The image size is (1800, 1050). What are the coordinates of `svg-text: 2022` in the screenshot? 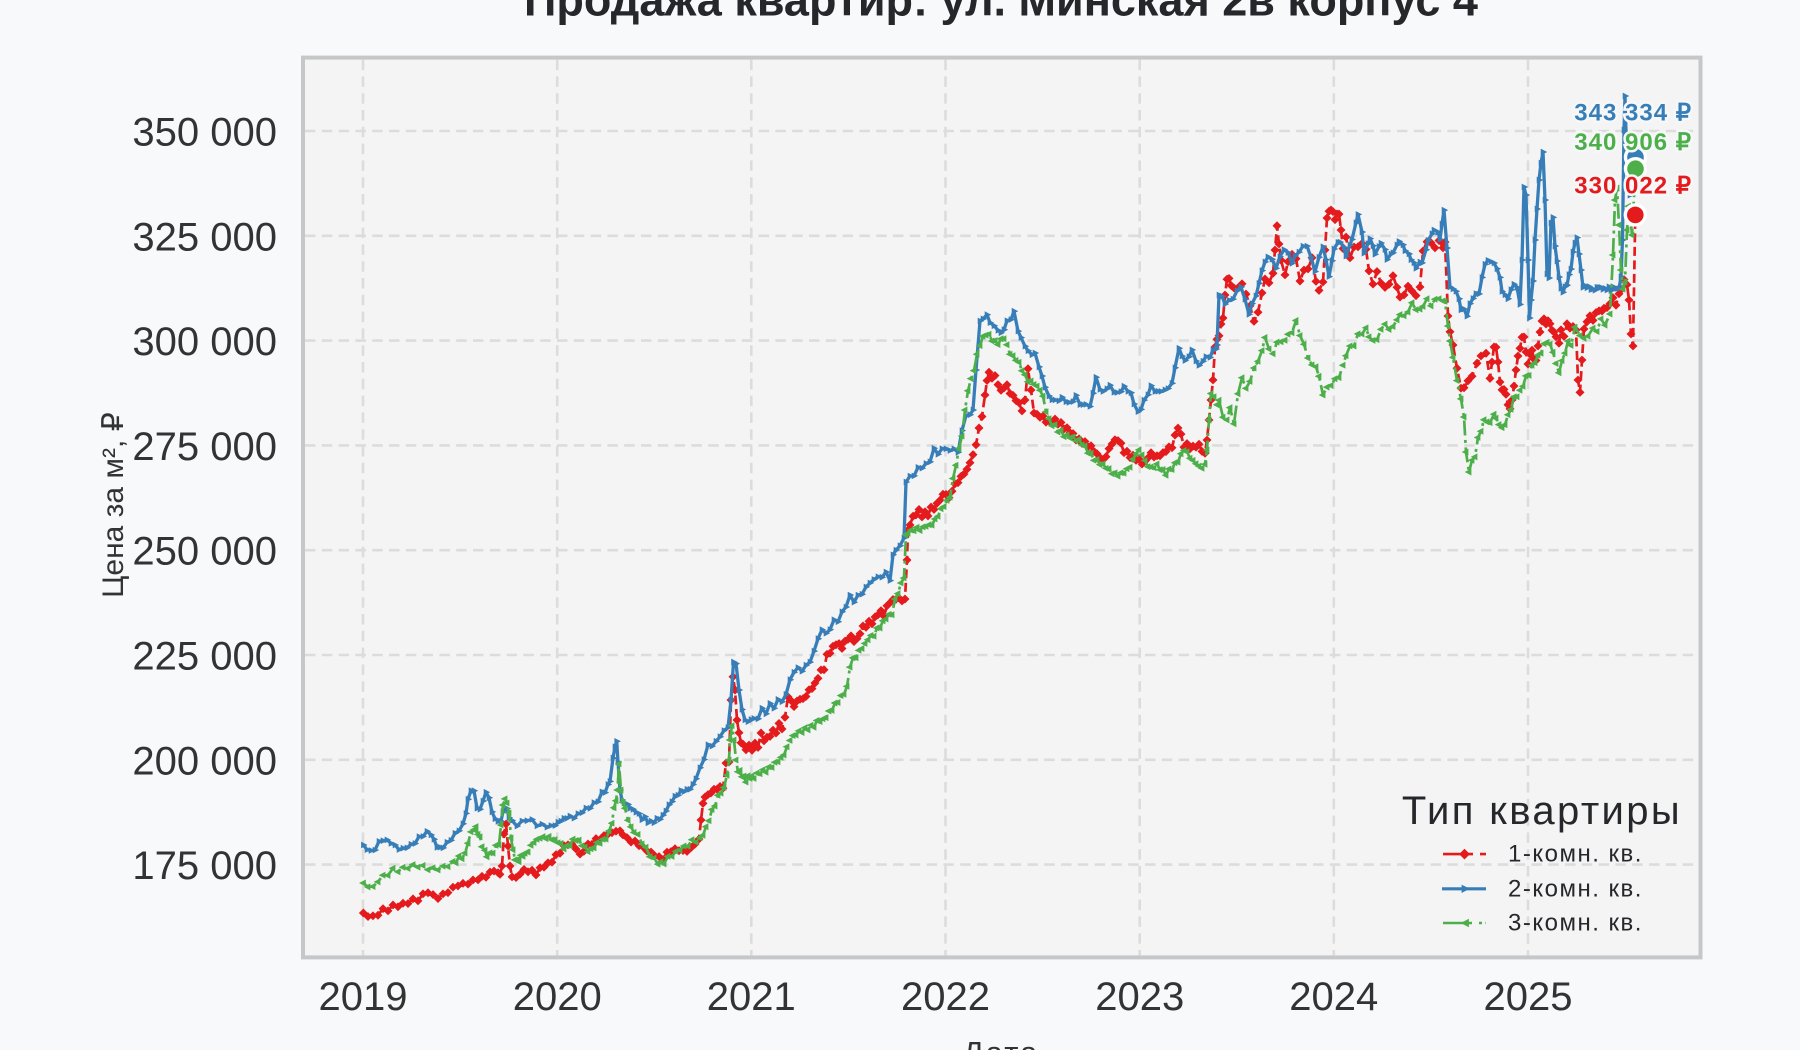 It's located at (945, 997).